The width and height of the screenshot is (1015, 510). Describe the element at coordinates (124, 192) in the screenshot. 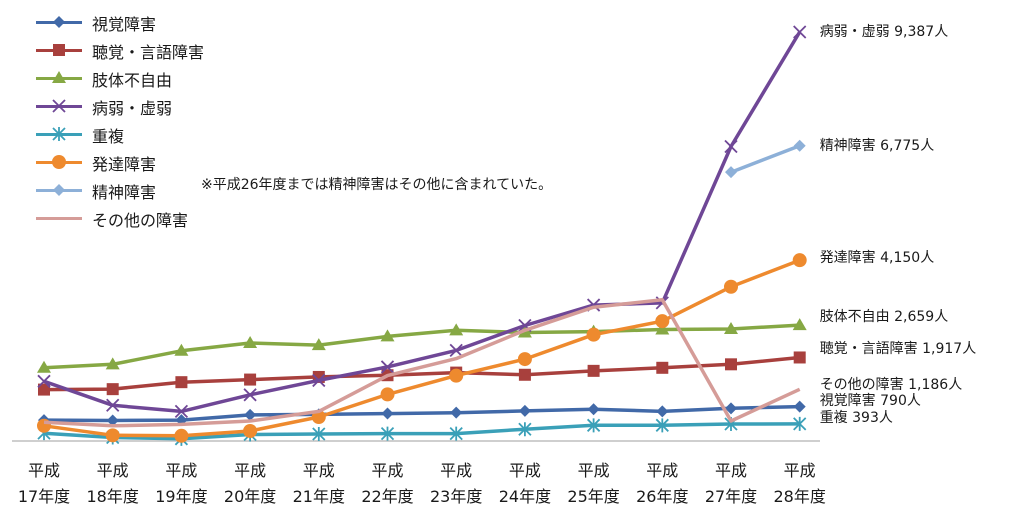

I see `legend-label: 精神障害` at that location.